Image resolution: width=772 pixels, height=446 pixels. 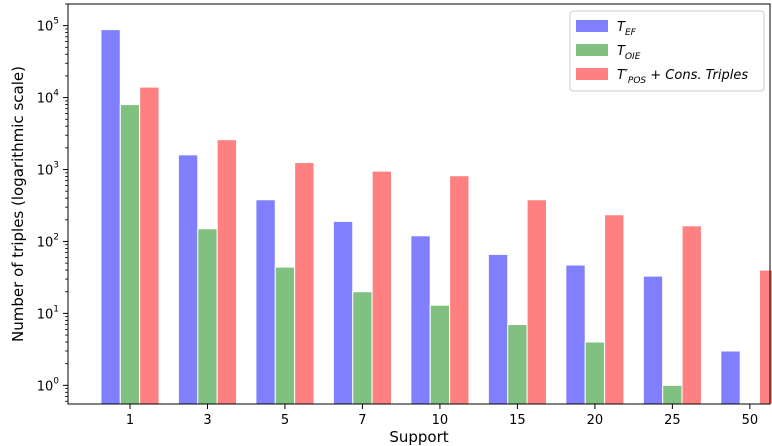 What do you see at coordinates (418, 437) in the screenshot?
I see `x-axis-label: Support` at bounding box center [418, 437].